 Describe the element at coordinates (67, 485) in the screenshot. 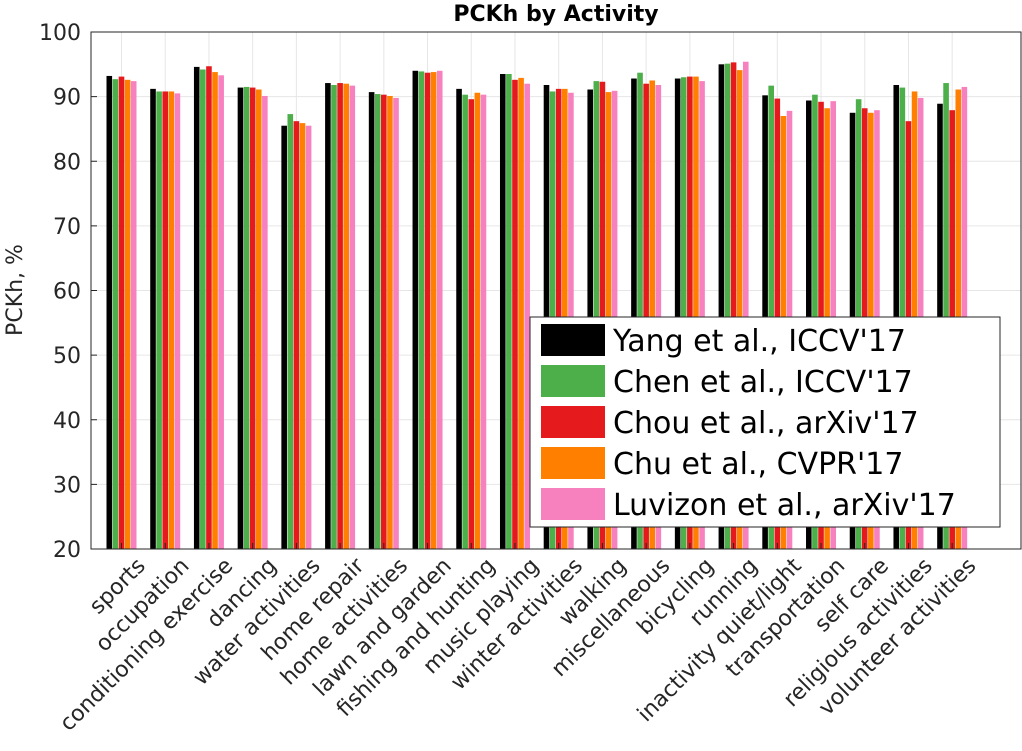

I see `y-tick-label: 30` at that location.